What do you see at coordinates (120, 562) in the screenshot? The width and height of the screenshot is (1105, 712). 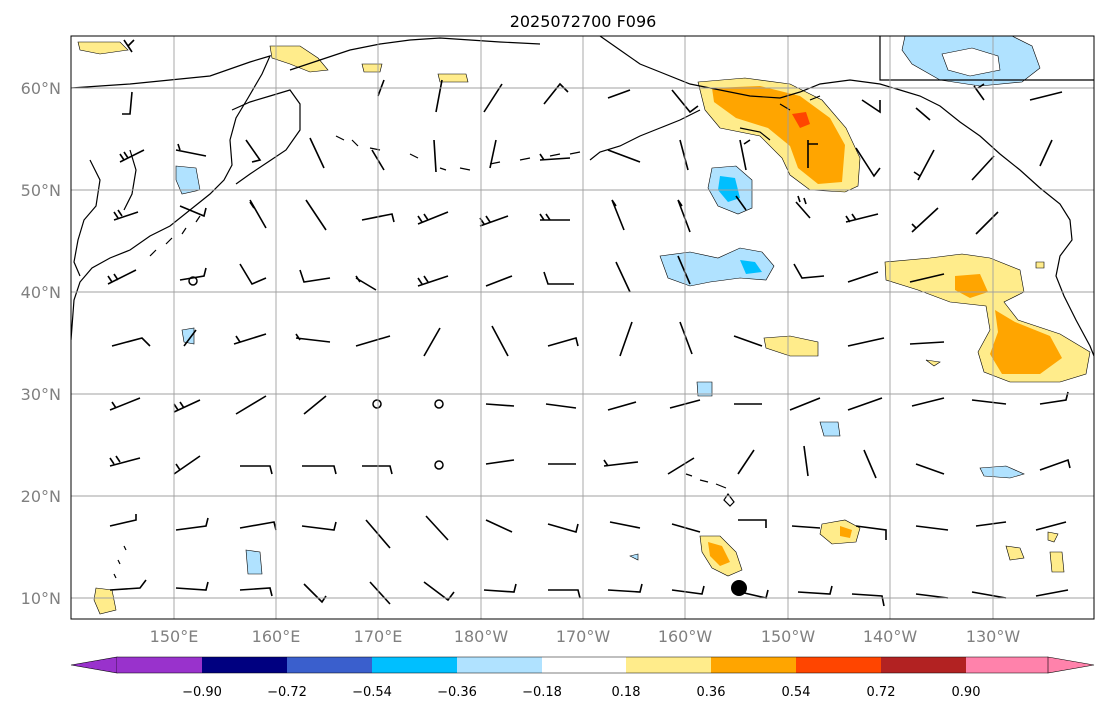 I see `island-small-w` at bounding box center [120, 562].